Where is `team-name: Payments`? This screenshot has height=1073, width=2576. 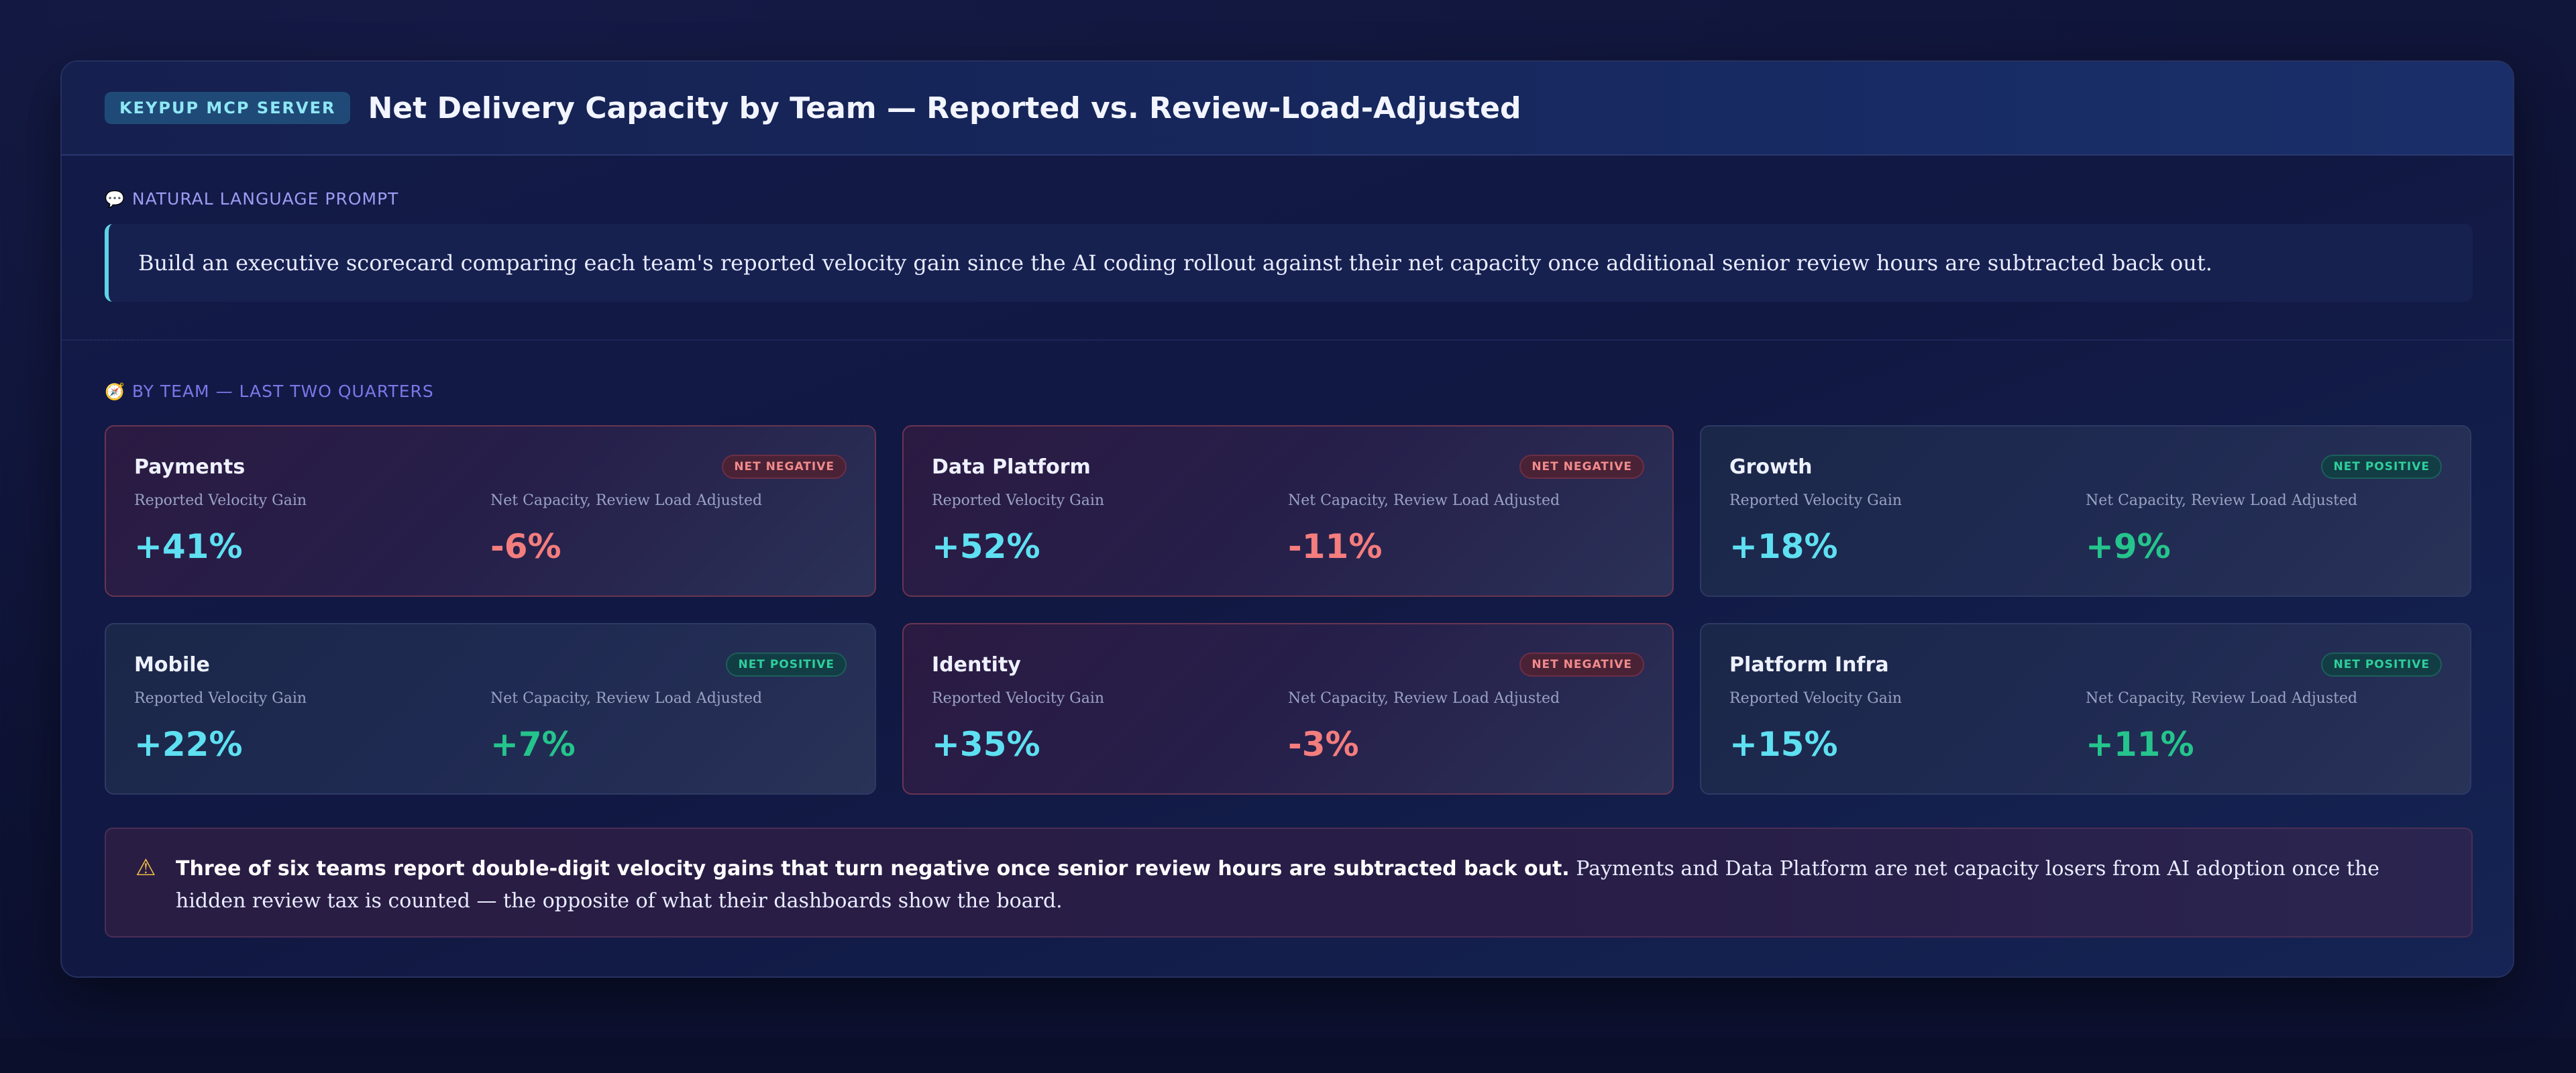
team-name: Payments is located at coordinates (190, 467).